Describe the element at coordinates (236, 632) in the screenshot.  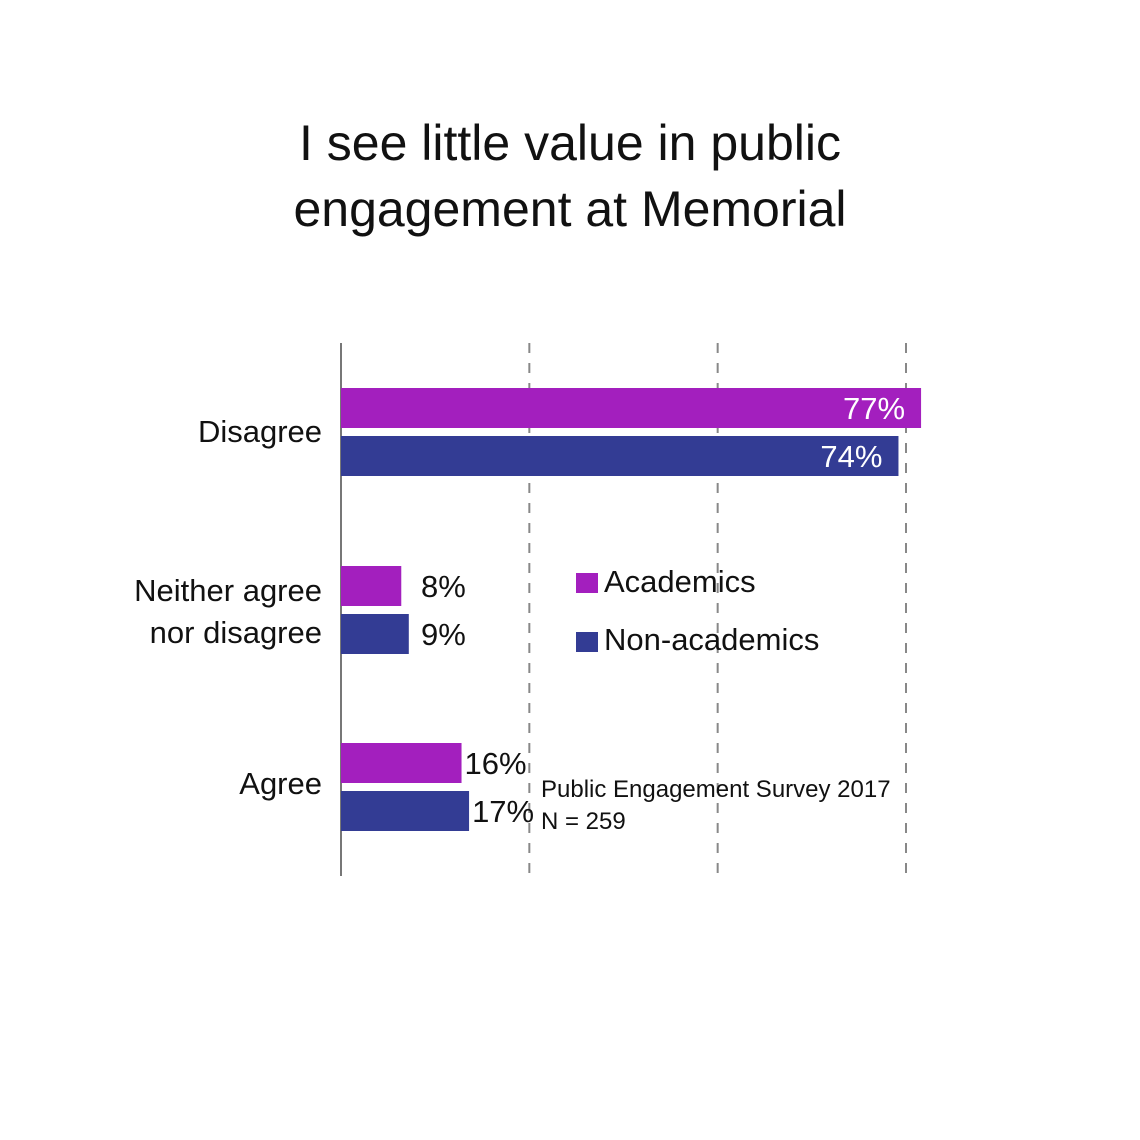
I see `category-label-2-line-2: nor disagree` at that location.